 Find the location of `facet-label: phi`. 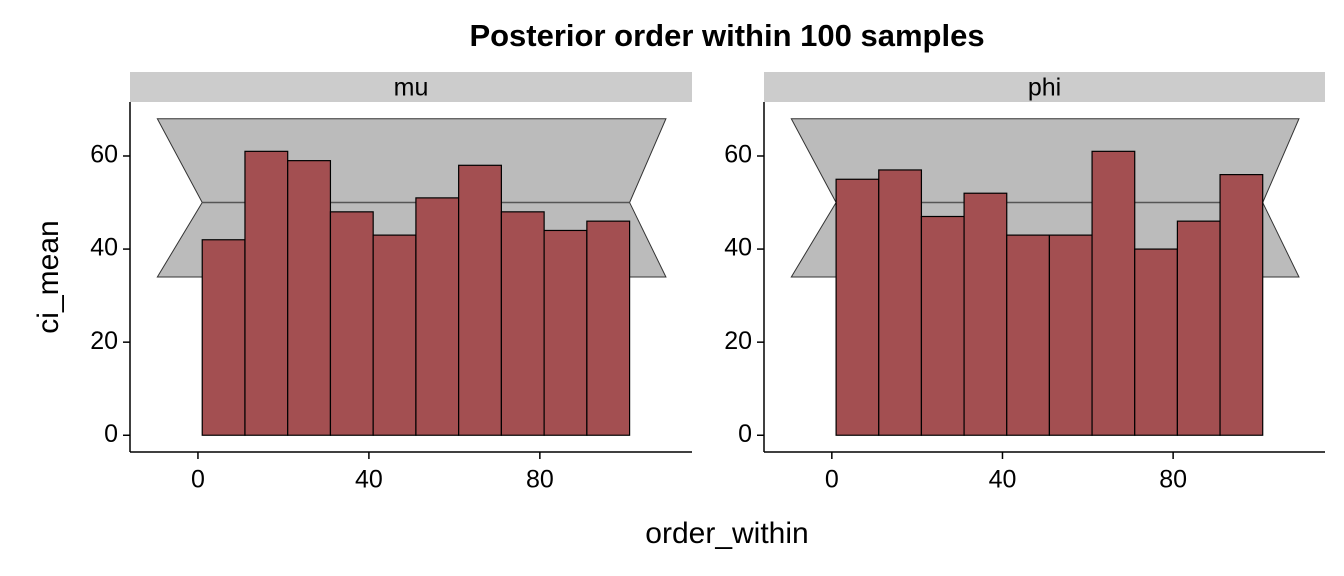

facet-label: phi is located at coordinates (1044, 88).